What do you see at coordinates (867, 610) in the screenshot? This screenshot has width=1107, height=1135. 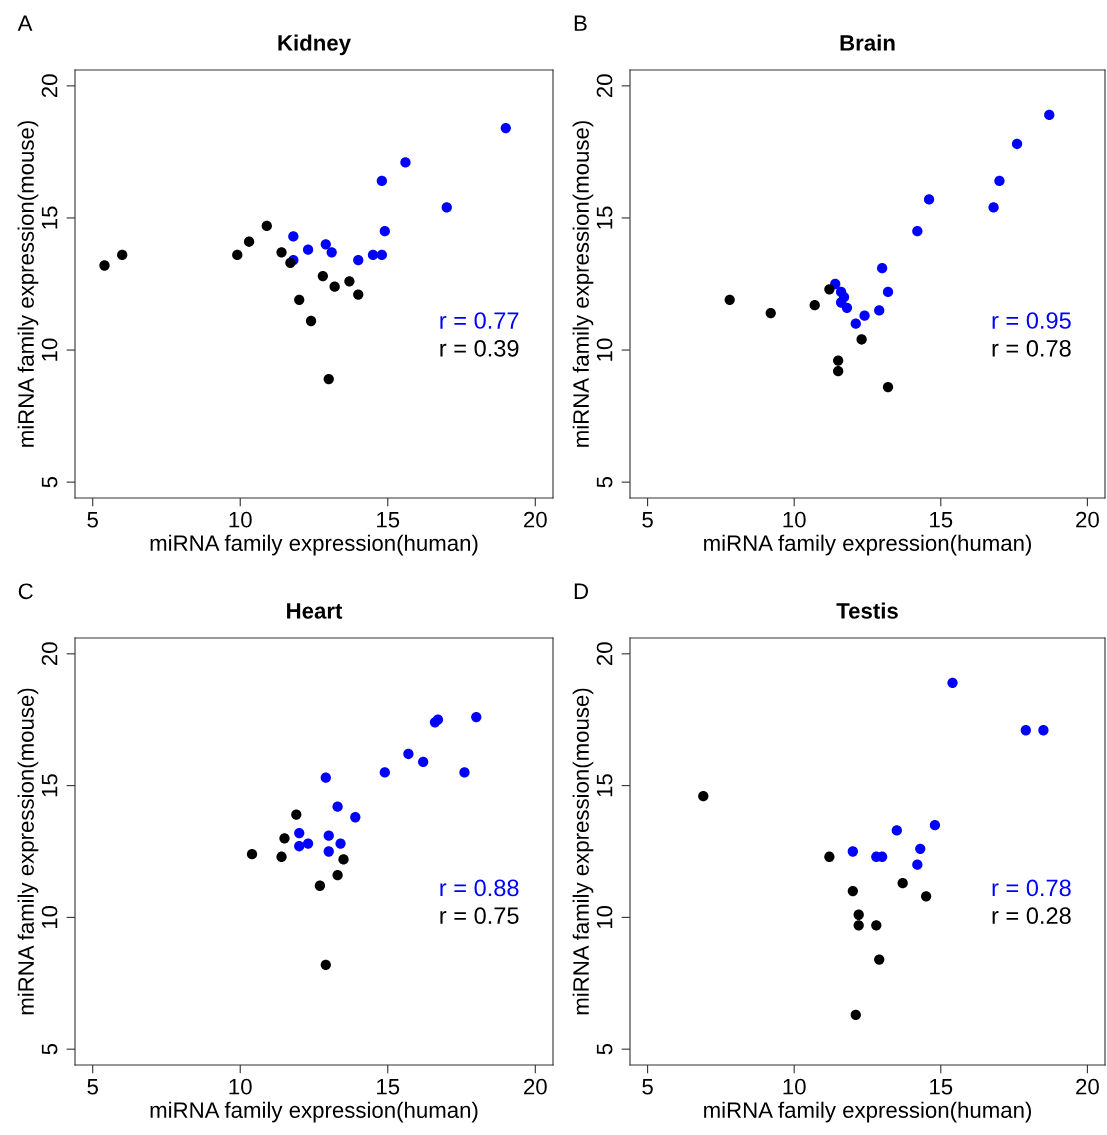 I see `chart-title: Testis` at bounding box center [867, 610].